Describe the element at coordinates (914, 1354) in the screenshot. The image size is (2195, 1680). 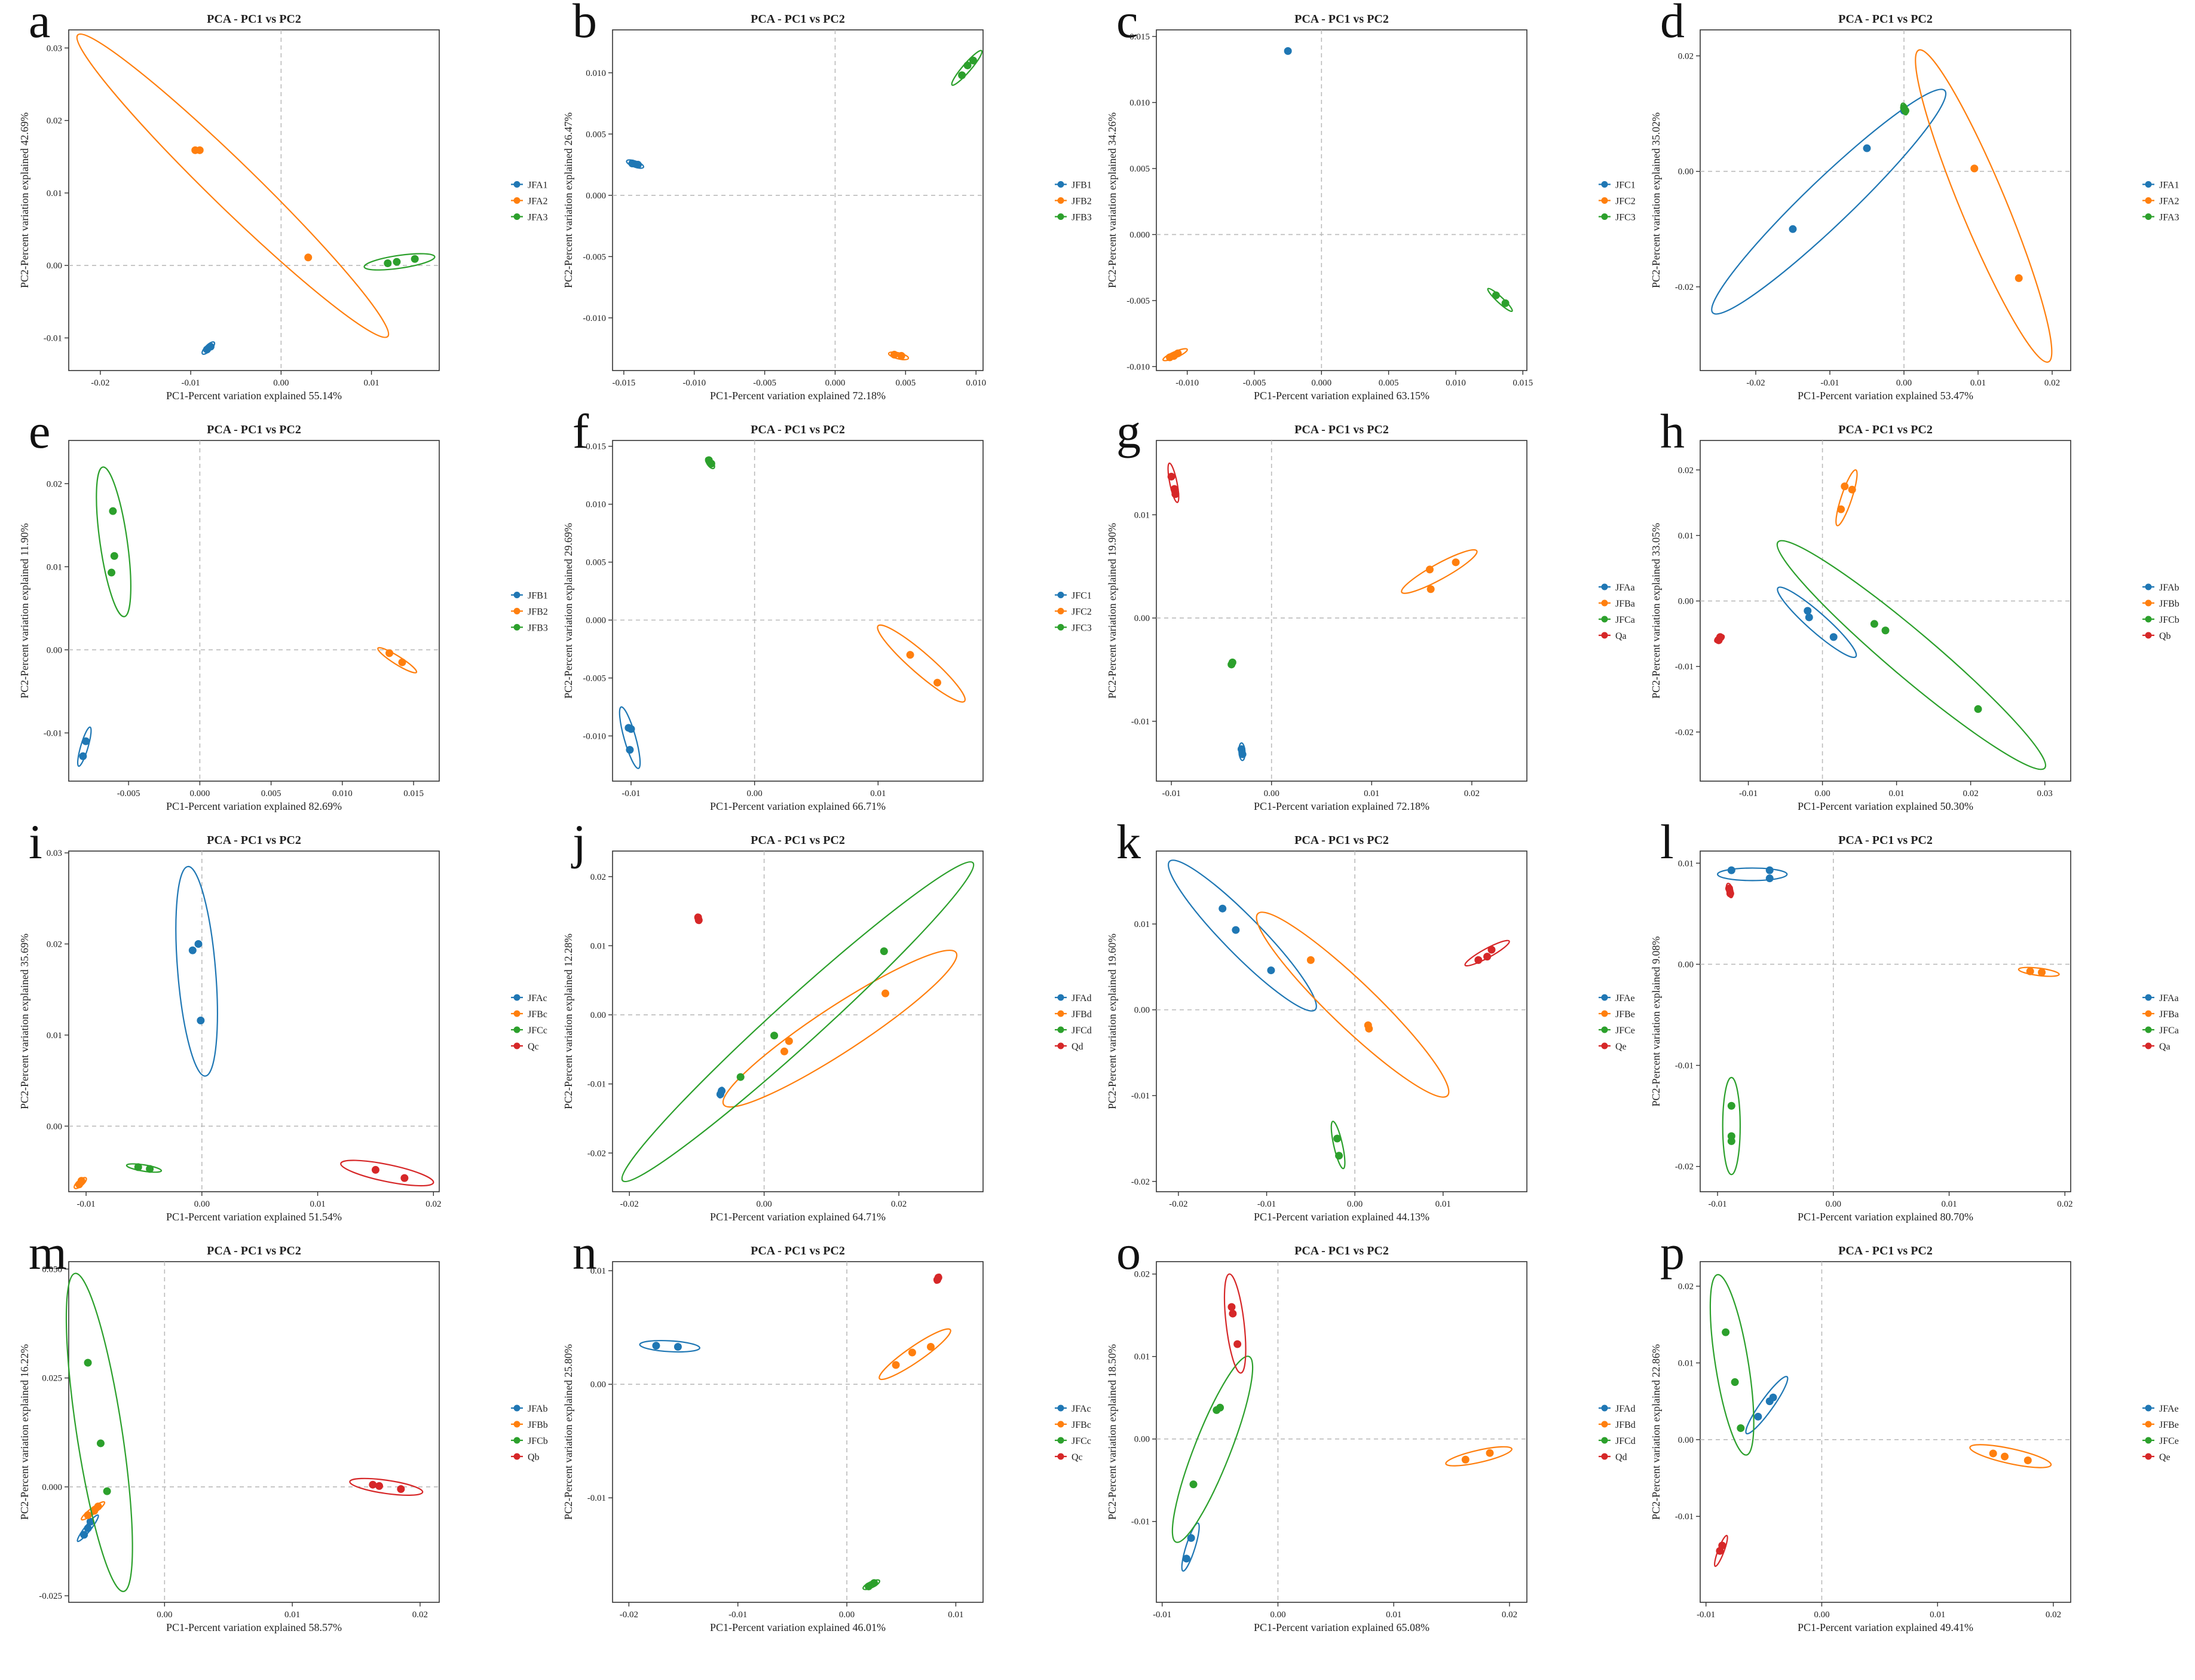
I see `confidence-ellipse-JFBc` at that location.